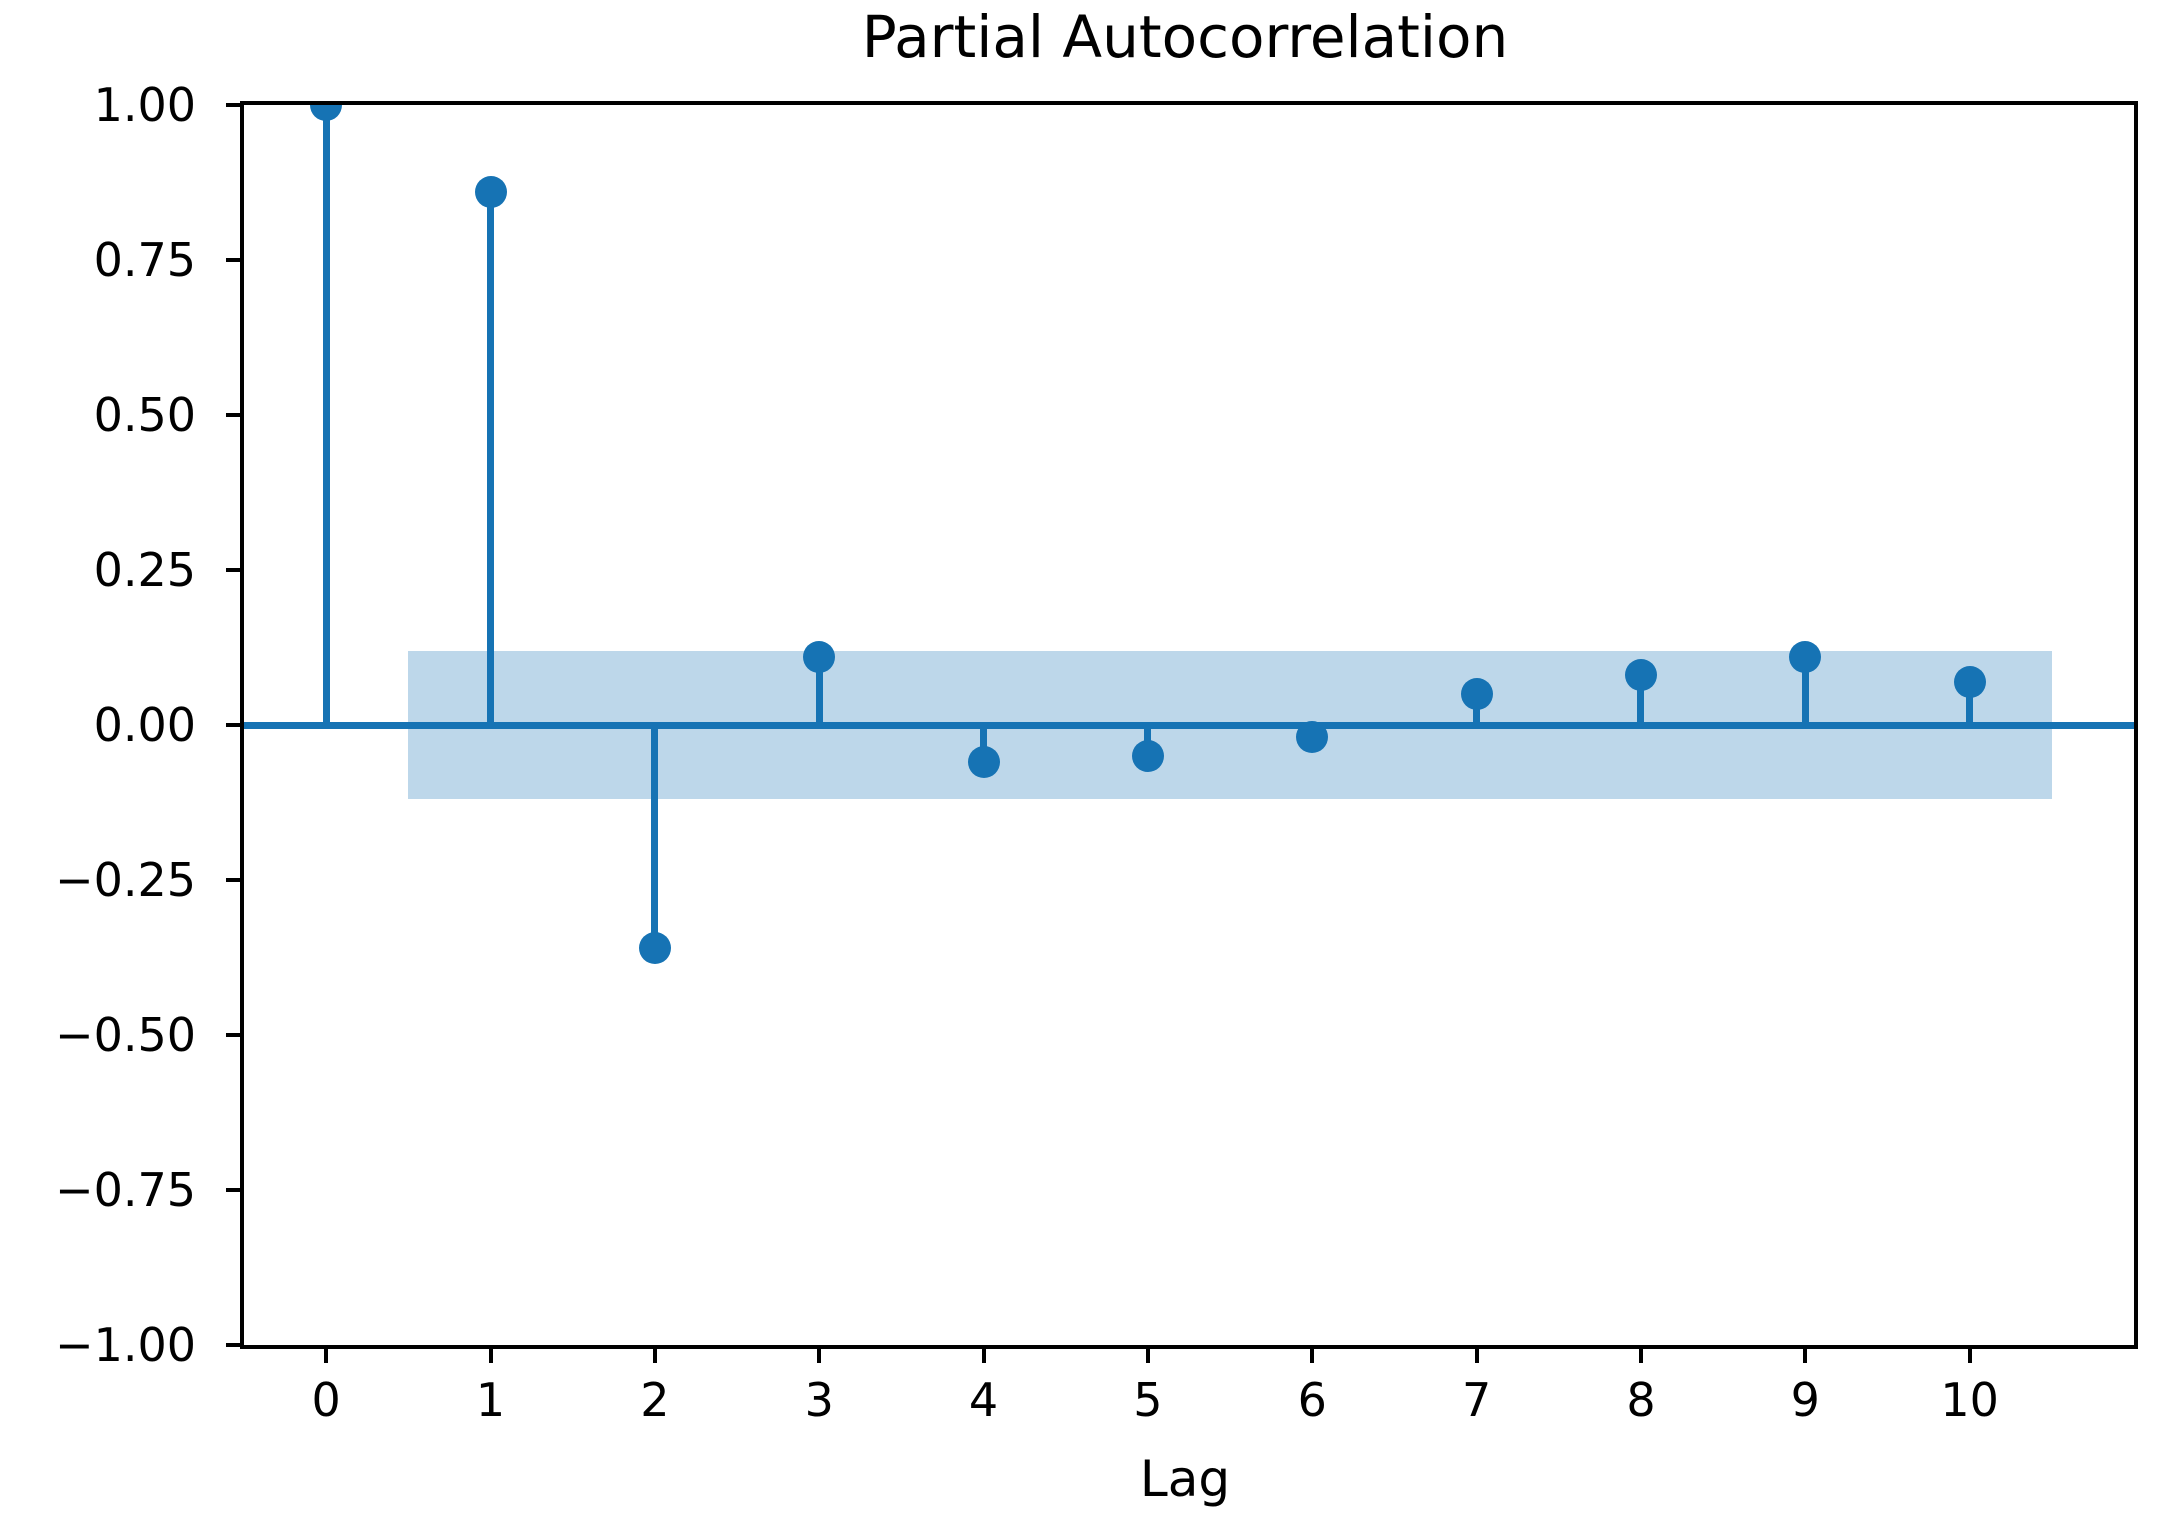  Describe the element at coordinates (490, 1400) in the screenshot. I see `x-tick-label: 1` at that location.